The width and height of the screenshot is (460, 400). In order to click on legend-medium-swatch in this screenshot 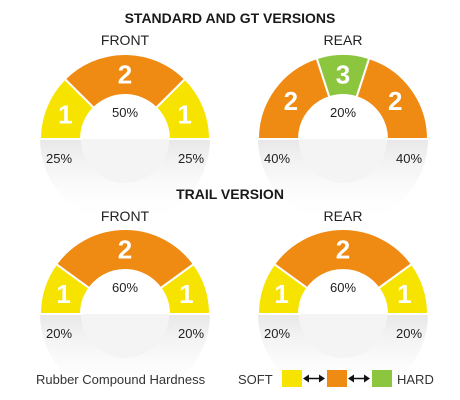, I will do `click(337, 378)`.